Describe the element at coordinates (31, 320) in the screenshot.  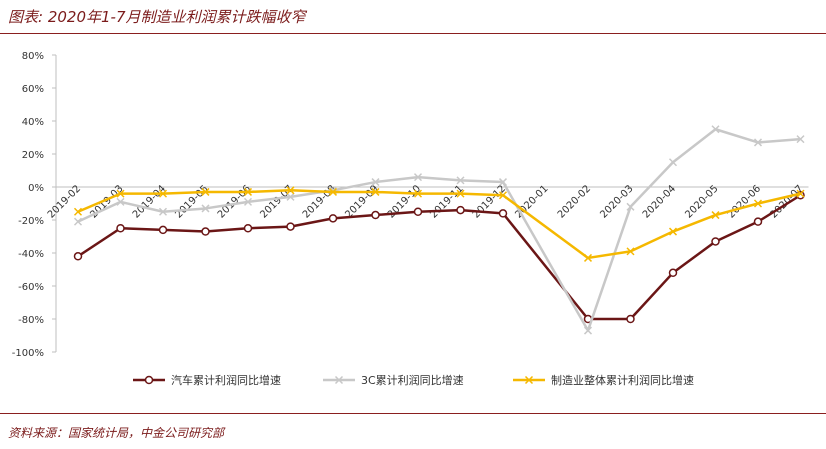
I see `y-tick-label: -80%` at that location.